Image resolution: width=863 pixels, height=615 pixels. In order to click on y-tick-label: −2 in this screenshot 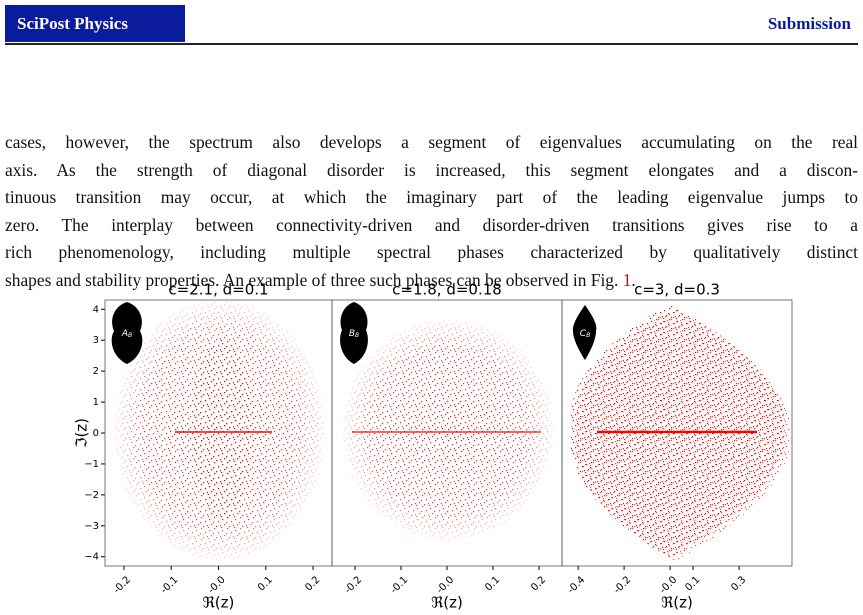, I will do `click(91, 495)`.